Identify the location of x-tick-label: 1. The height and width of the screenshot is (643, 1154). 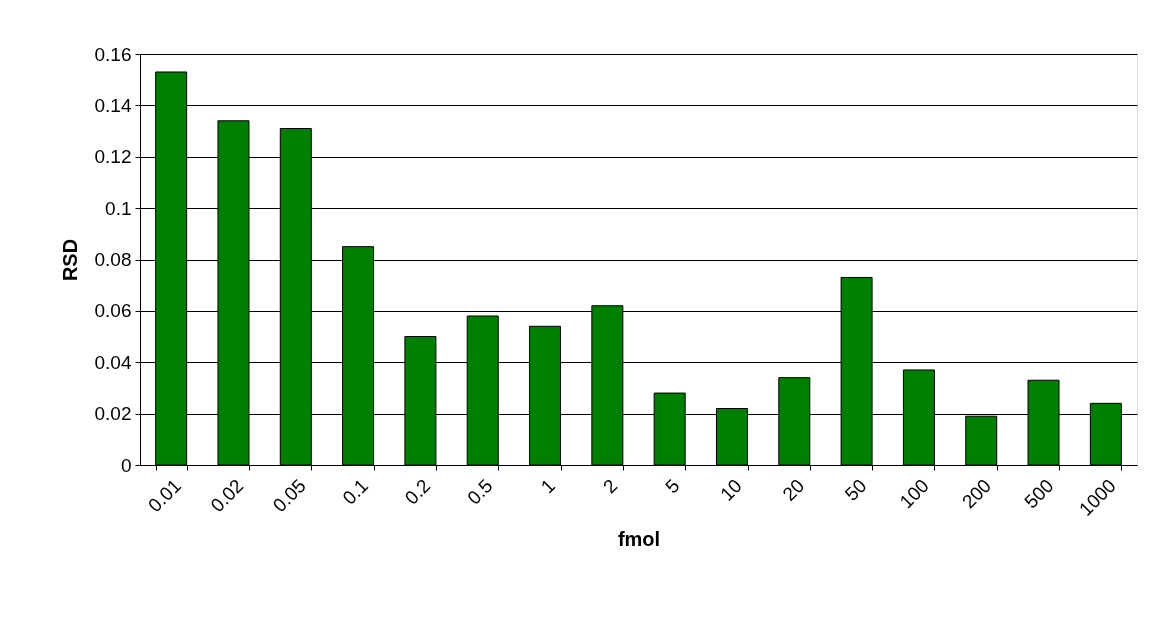
(547, 486).